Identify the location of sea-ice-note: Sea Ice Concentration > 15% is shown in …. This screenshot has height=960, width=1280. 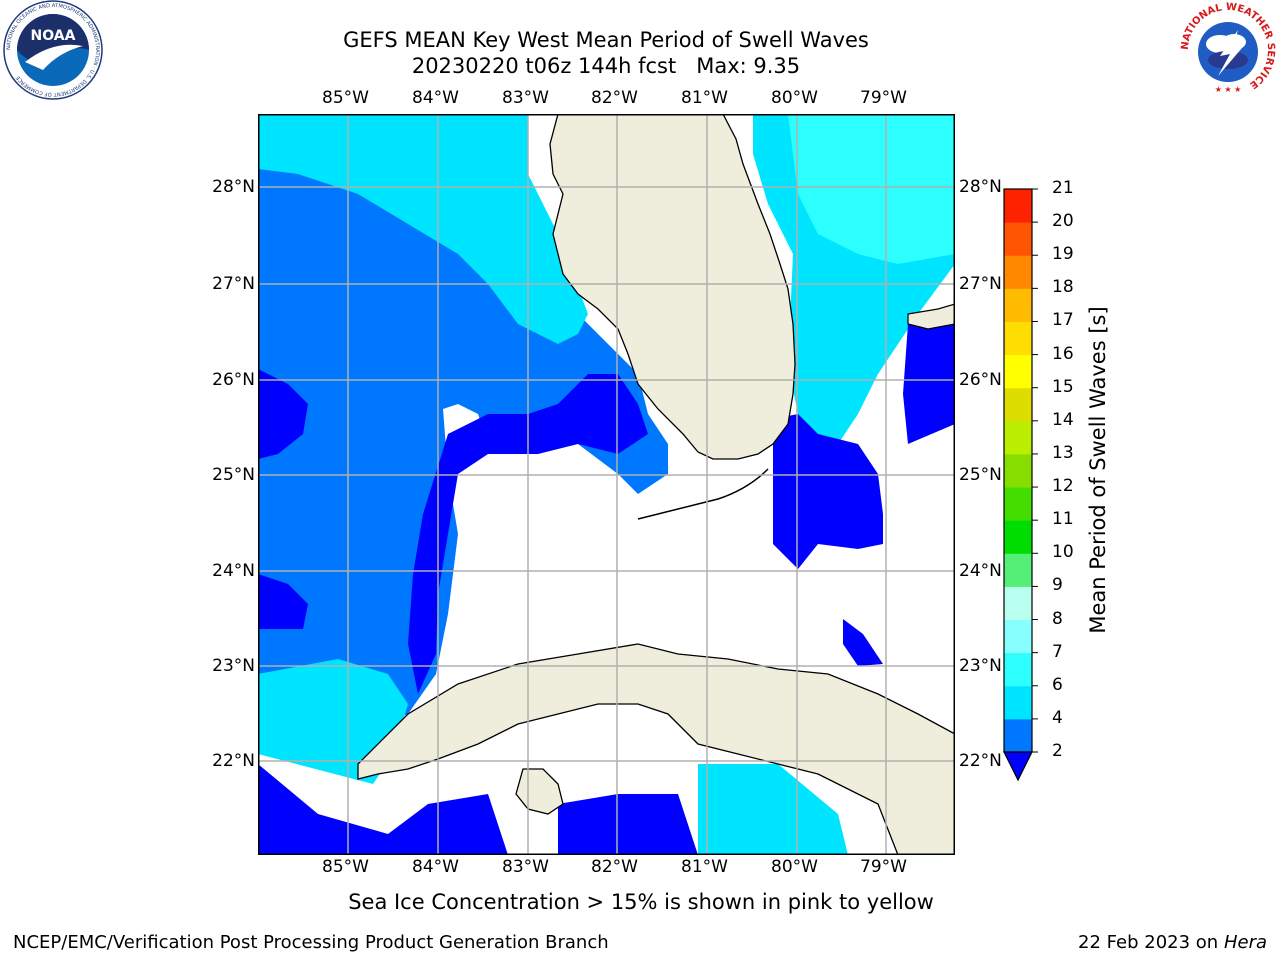
(641, 902).